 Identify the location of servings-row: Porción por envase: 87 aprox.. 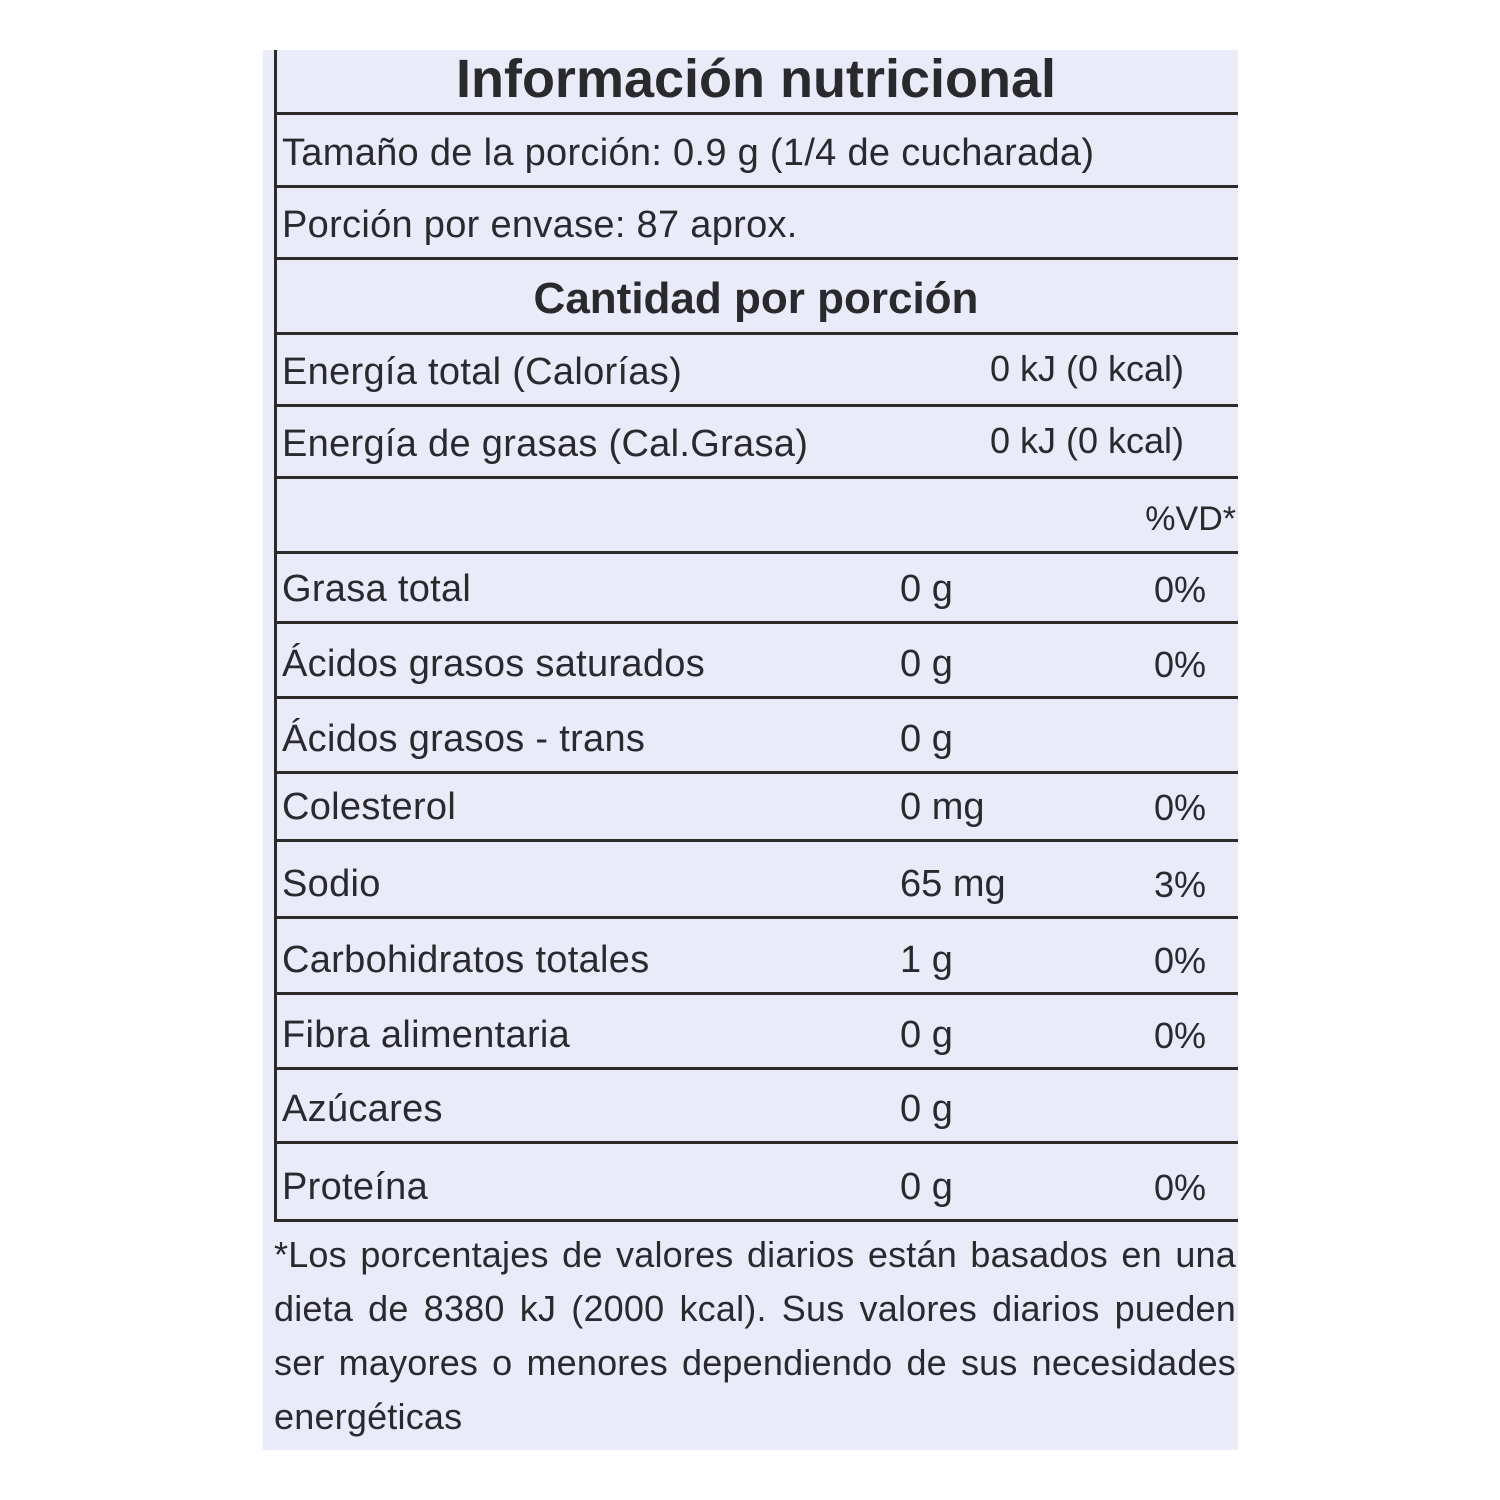
(756, 224).